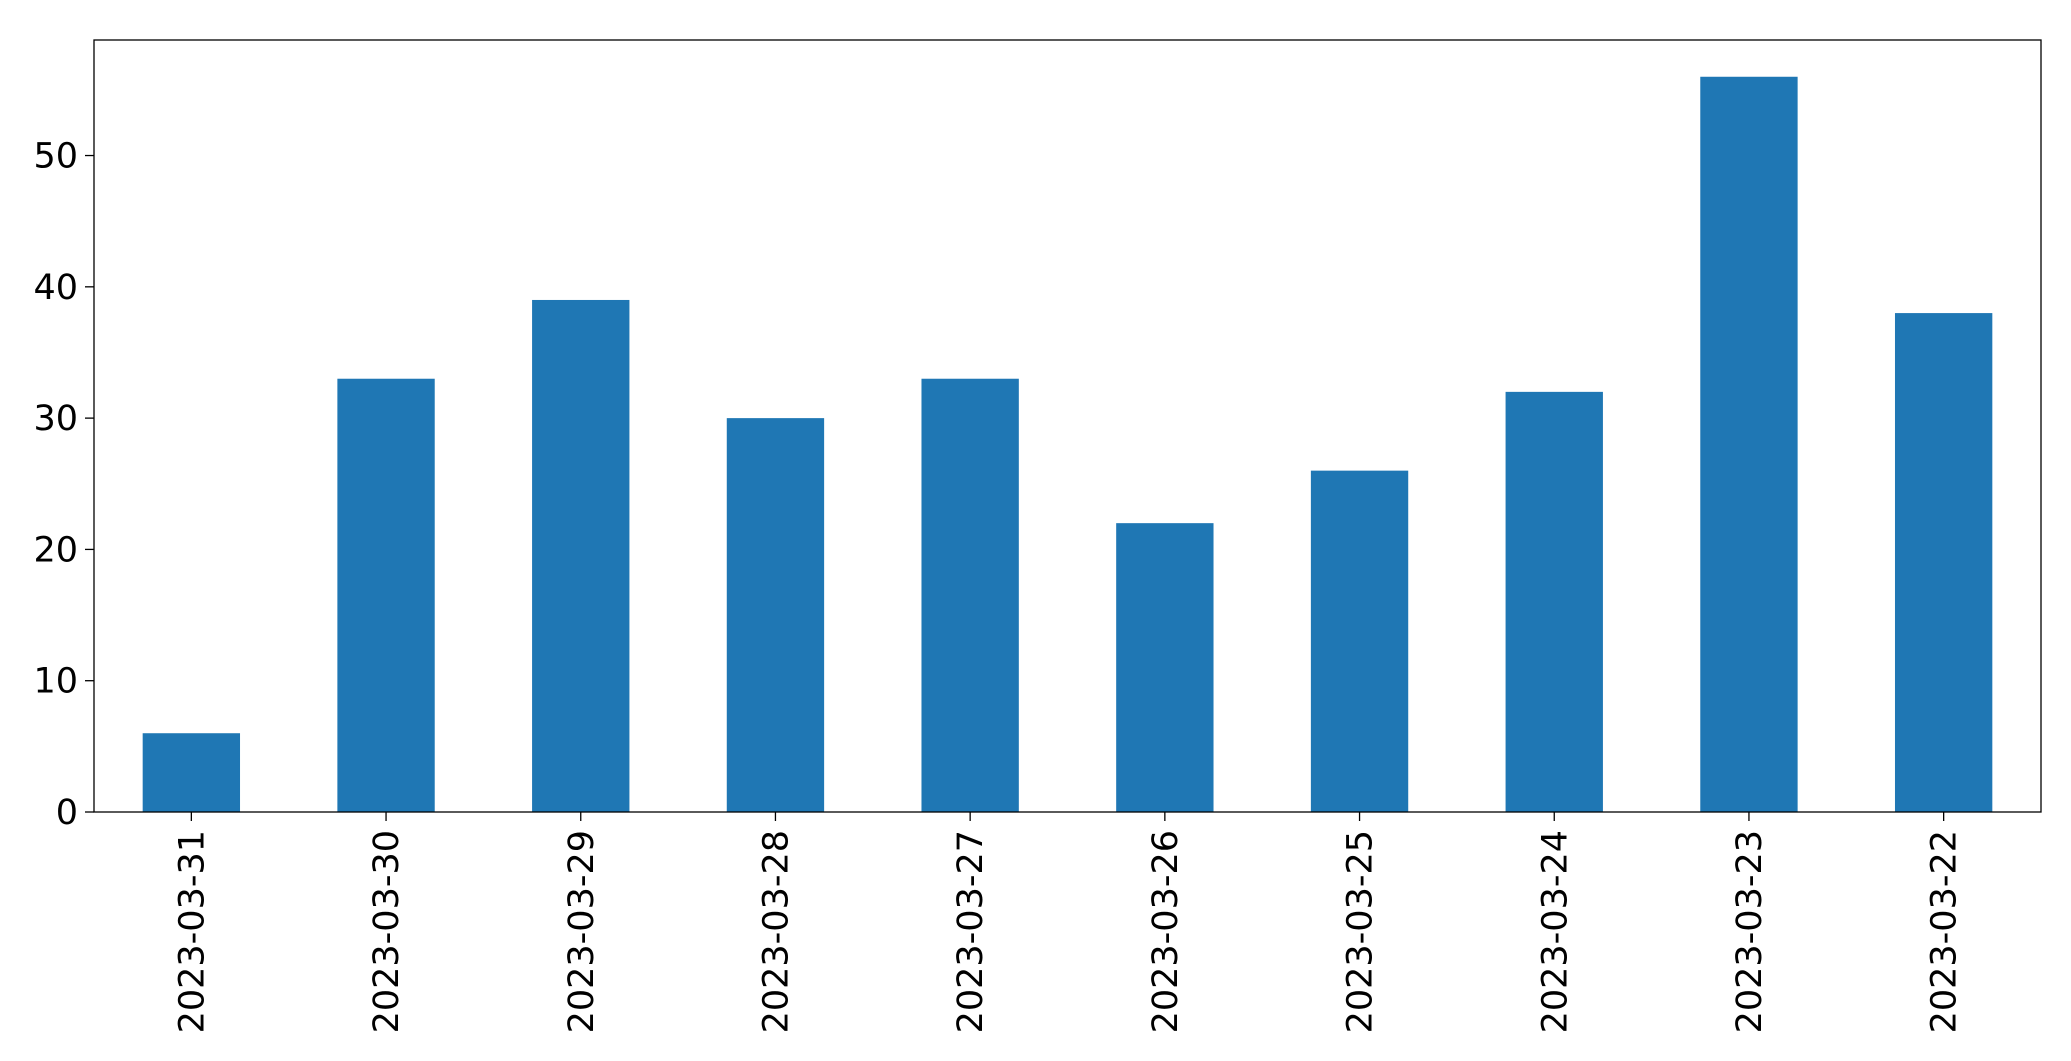  What do you see at coordinates (1750, 931) in the screenshot?
I see `x-tick-label: 2023-03-23` at bounding box center [1750, 931].